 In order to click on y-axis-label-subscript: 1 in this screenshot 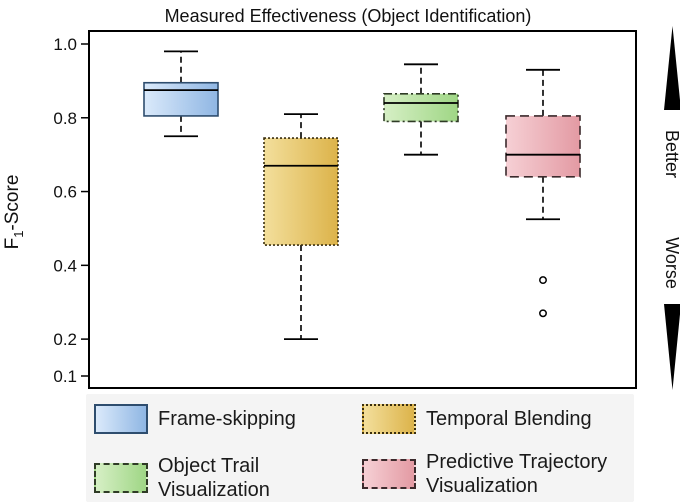, I will do `click(18, 234)`.